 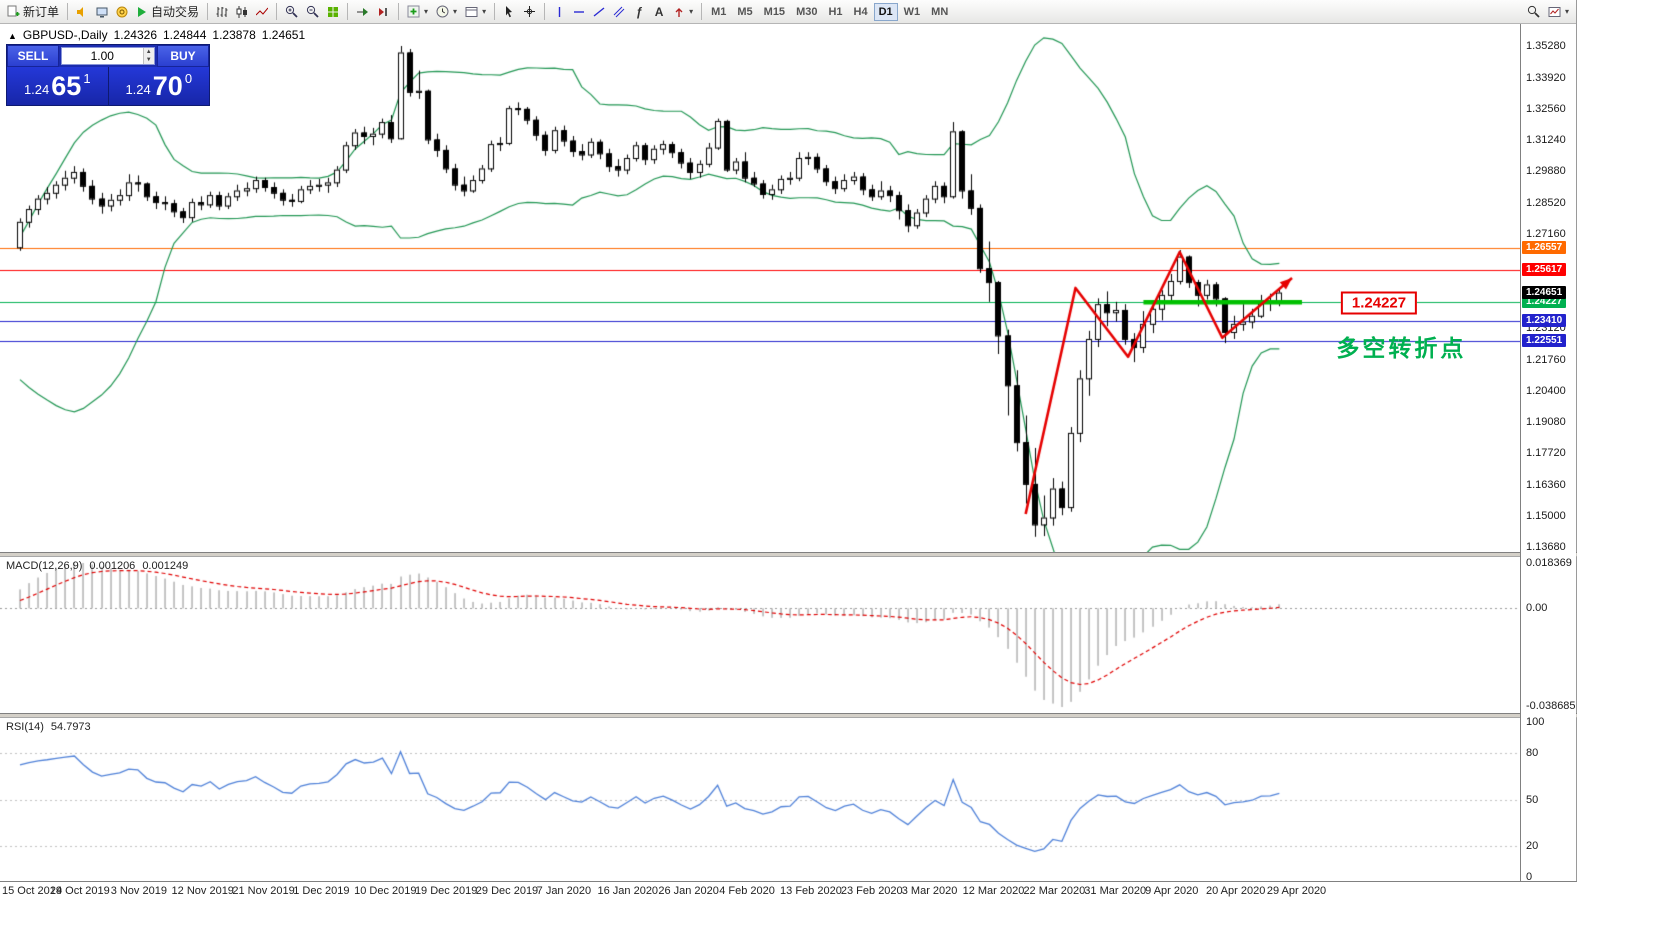 I want to click on autotrade-label: 自动交易, so click(x=175, y=12).